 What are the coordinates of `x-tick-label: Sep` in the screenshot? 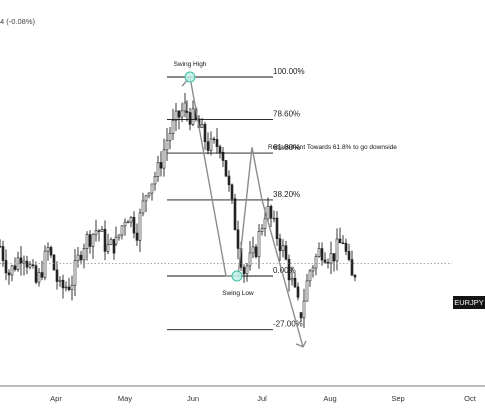 It's located at (397, 398).